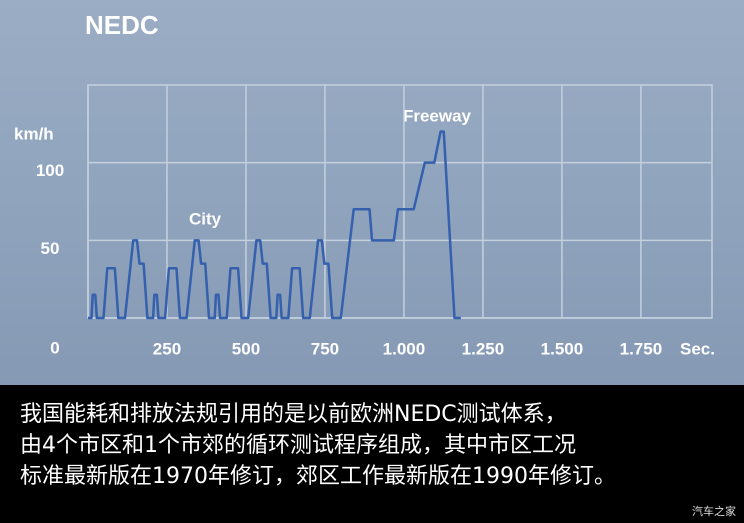 The height and width of the screenshot is (523, 744). Describe the element at coordinates (437, 115) in the screenshot. I see `annotation: Freeway` at that location.